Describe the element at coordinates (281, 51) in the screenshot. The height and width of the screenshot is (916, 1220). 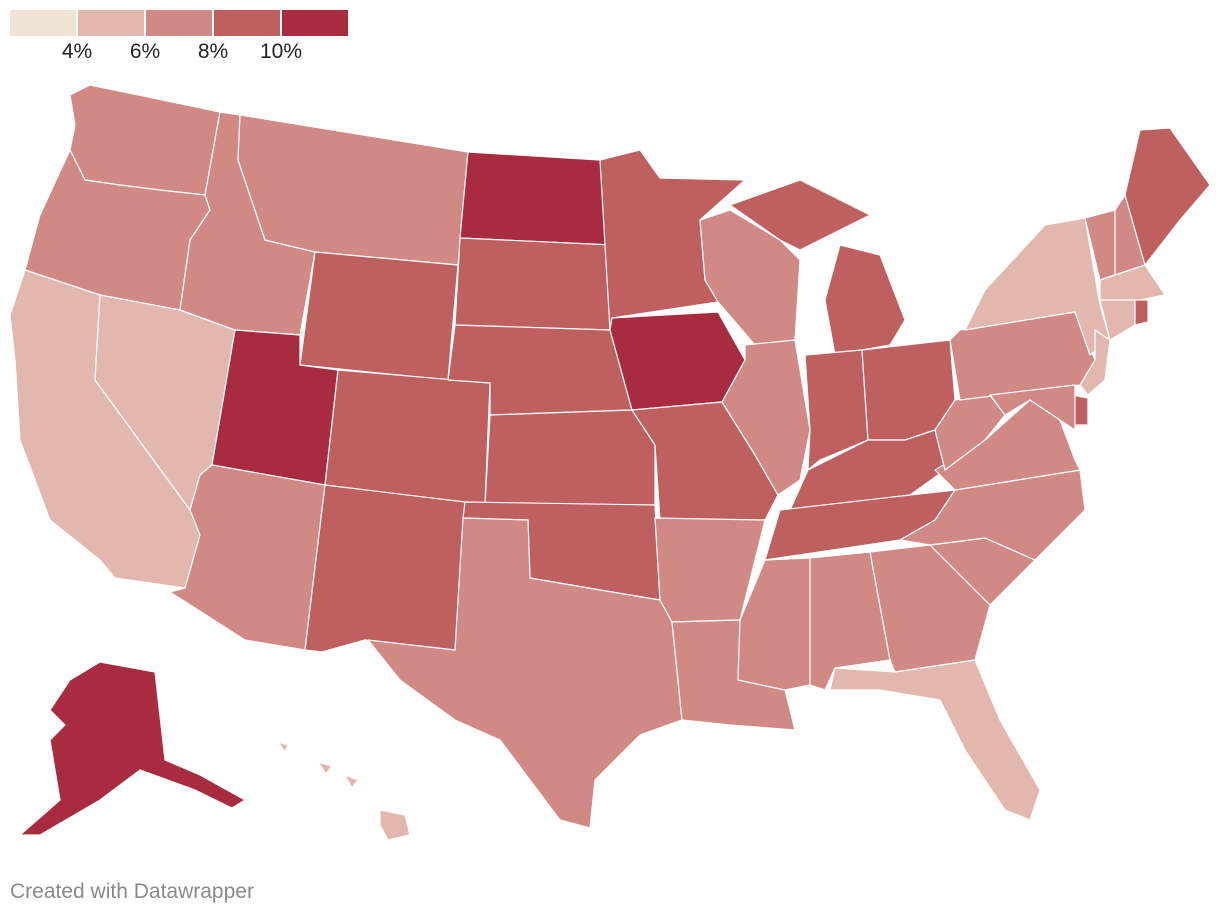
I see `legend-tick-label: 10%` at that location.